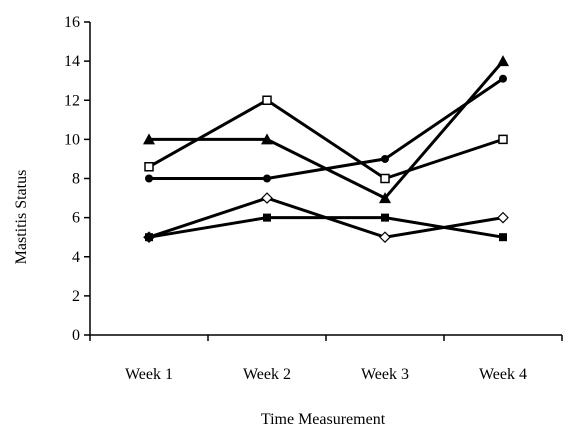 This screenshot has width=568, height=434. I want to click on x-tick-label: Week 4, so click(503, 374).